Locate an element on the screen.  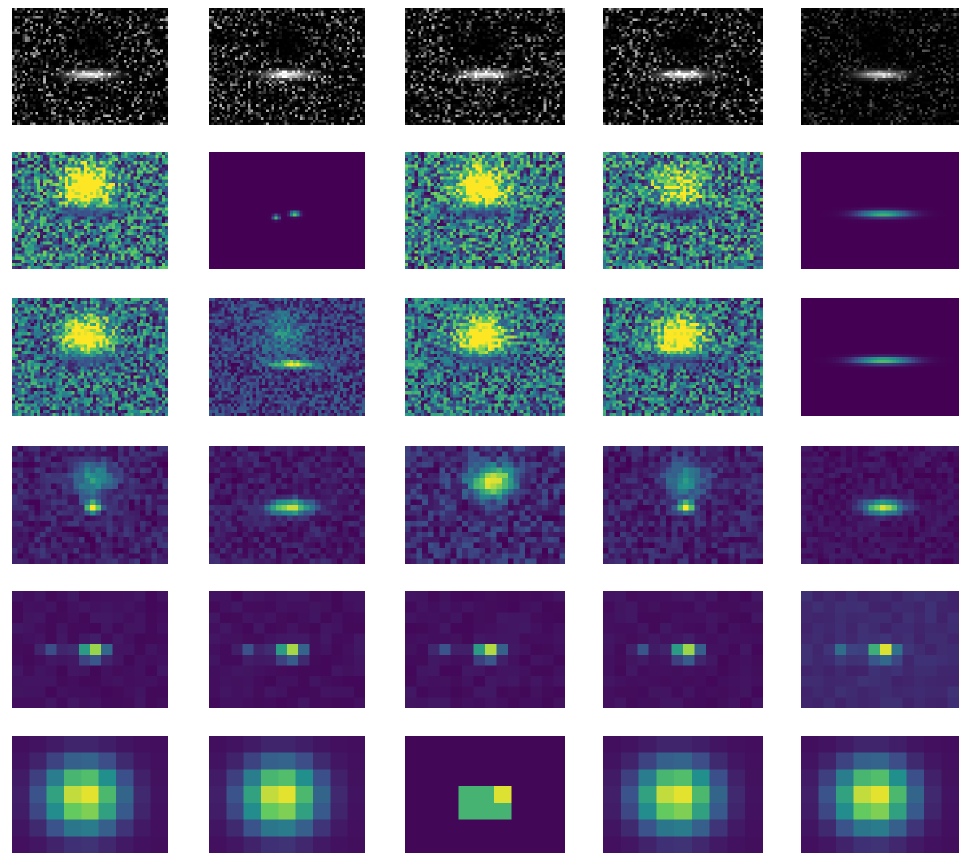
feature-map-stage1-1-pixels is located at coordinates (90, 210).